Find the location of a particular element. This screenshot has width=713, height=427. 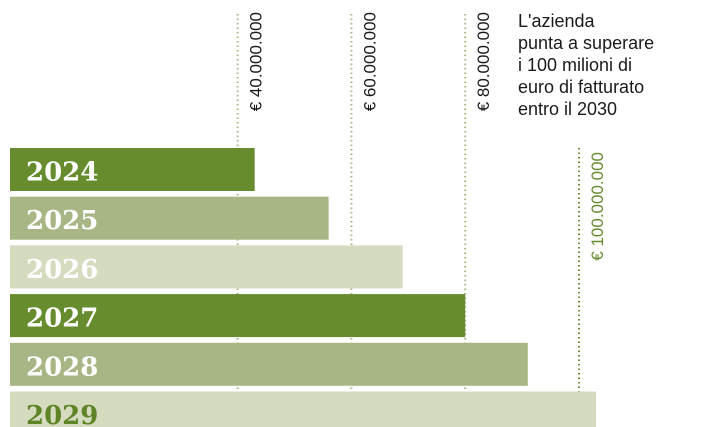

bar-2029 is located at coordinates (303, 409).